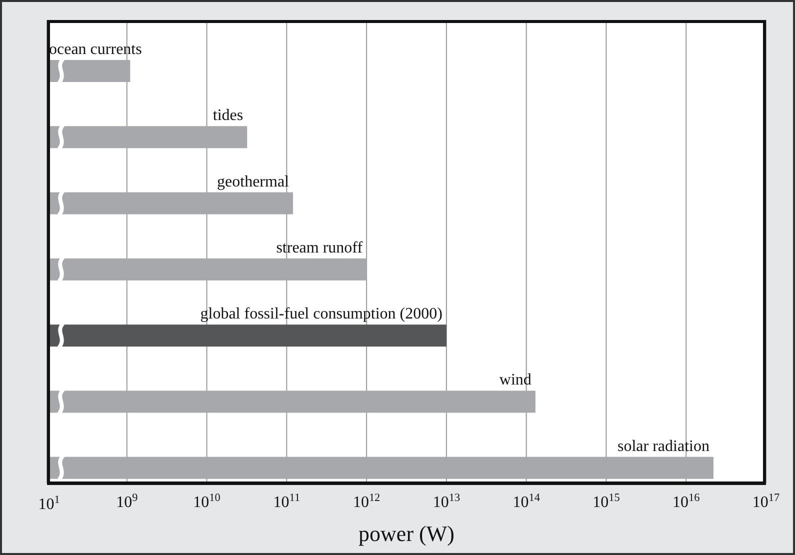 The height and width of the screenshot is (555, 795). I want to click on text: 10$^{1}$, so click(49, 503).